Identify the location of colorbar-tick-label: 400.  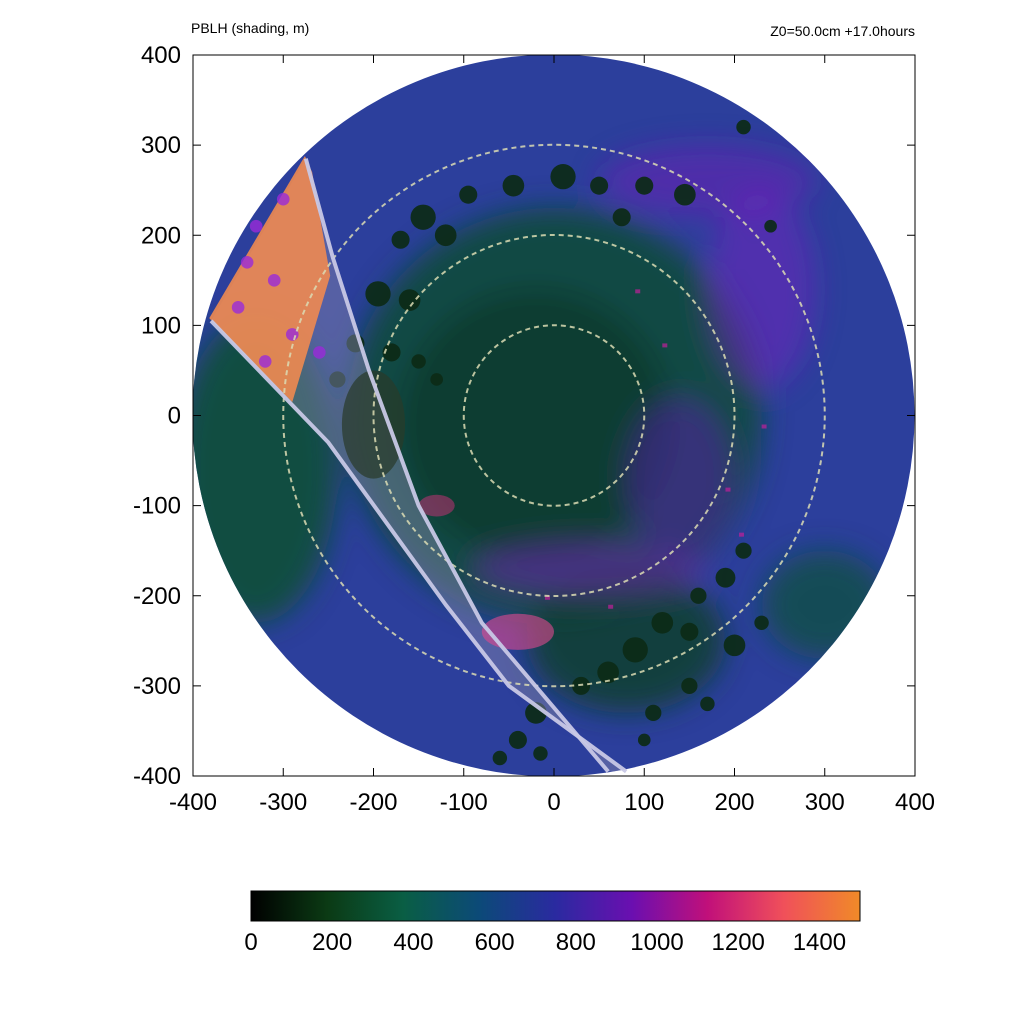
(413, 942).